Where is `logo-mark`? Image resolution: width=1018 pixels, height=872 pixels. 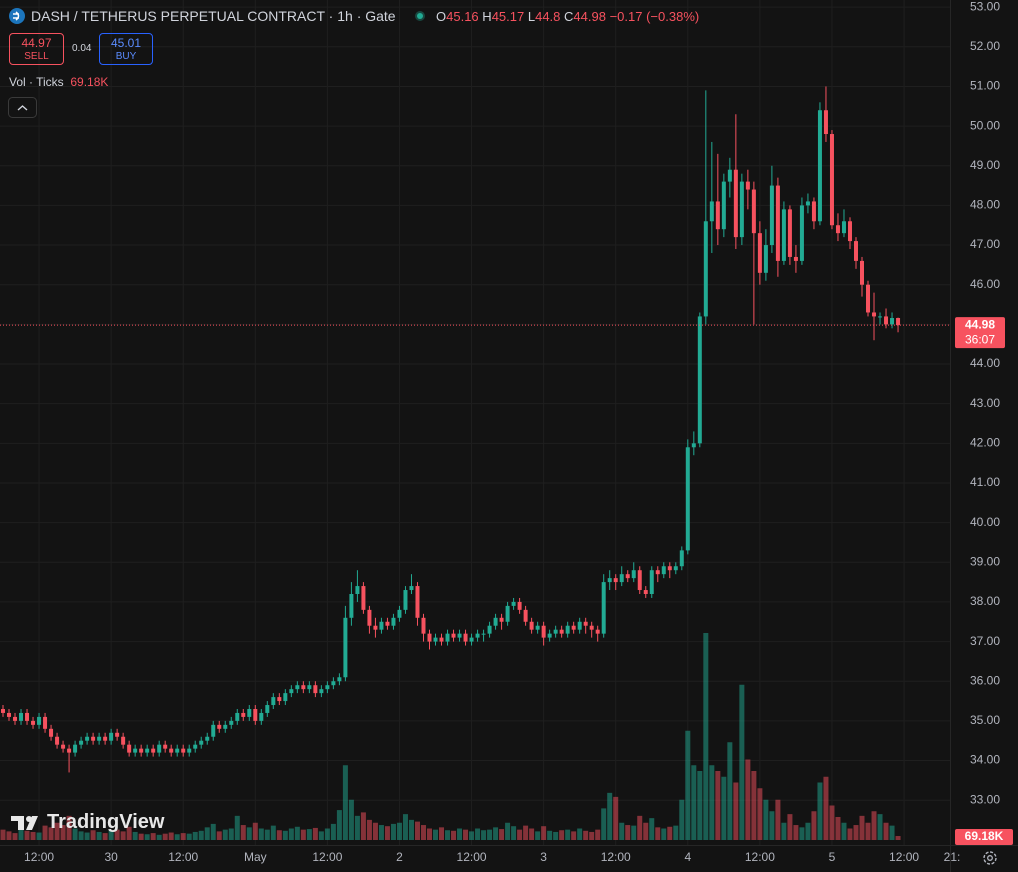 logo-mark is located at coordinates (24, 823).